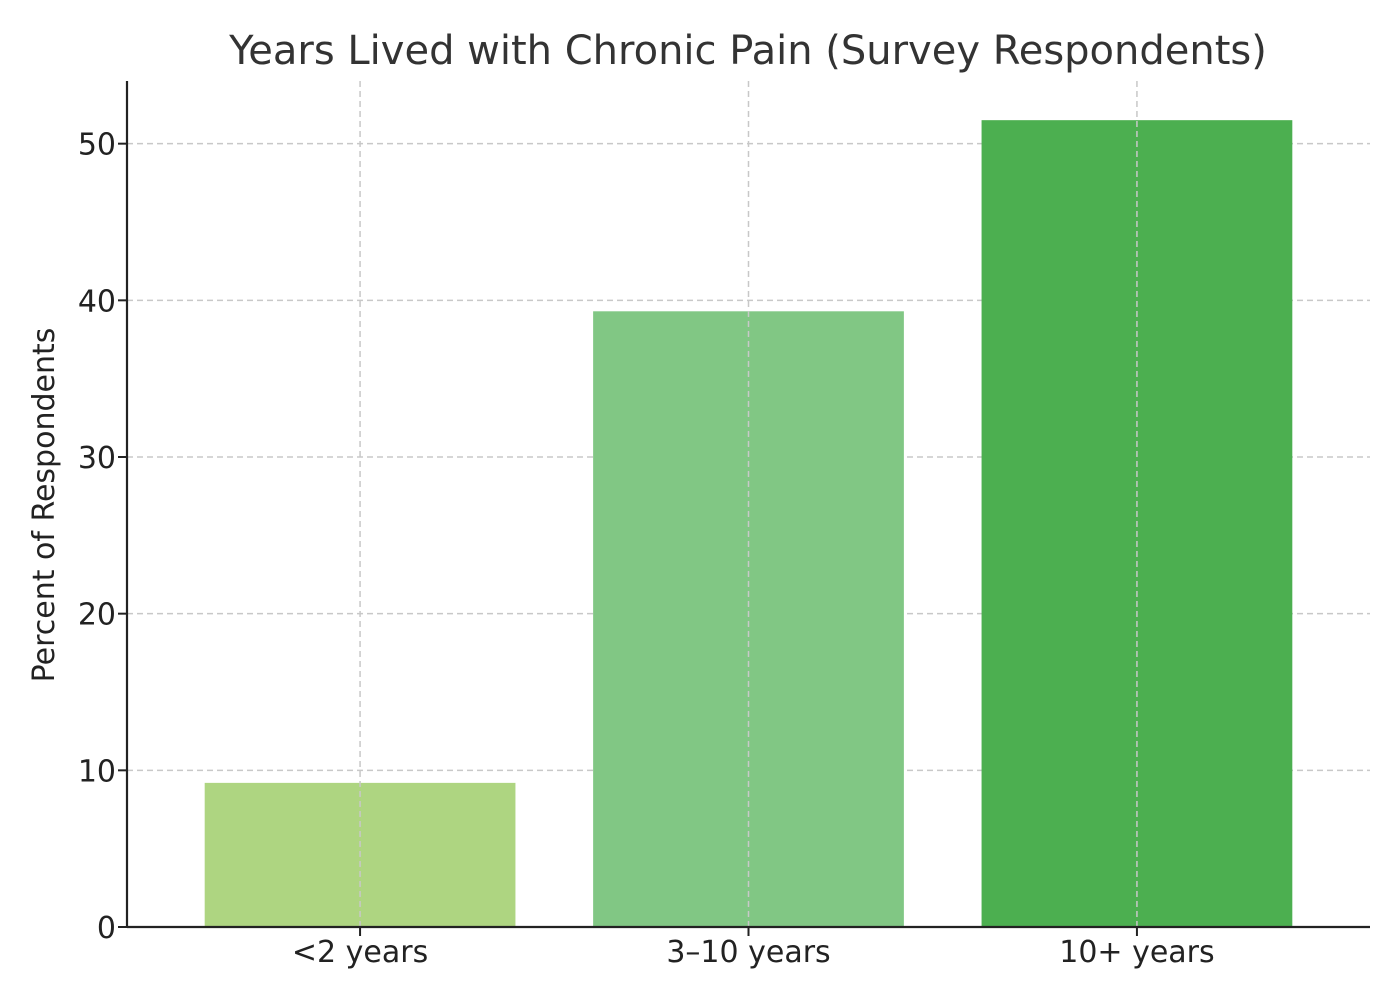 The height and width of the screenshot is (1000, 1400). Describe the element at coordinates (106, 928) in the screenshot. I see `y-tick-label-0: 0` at that location.